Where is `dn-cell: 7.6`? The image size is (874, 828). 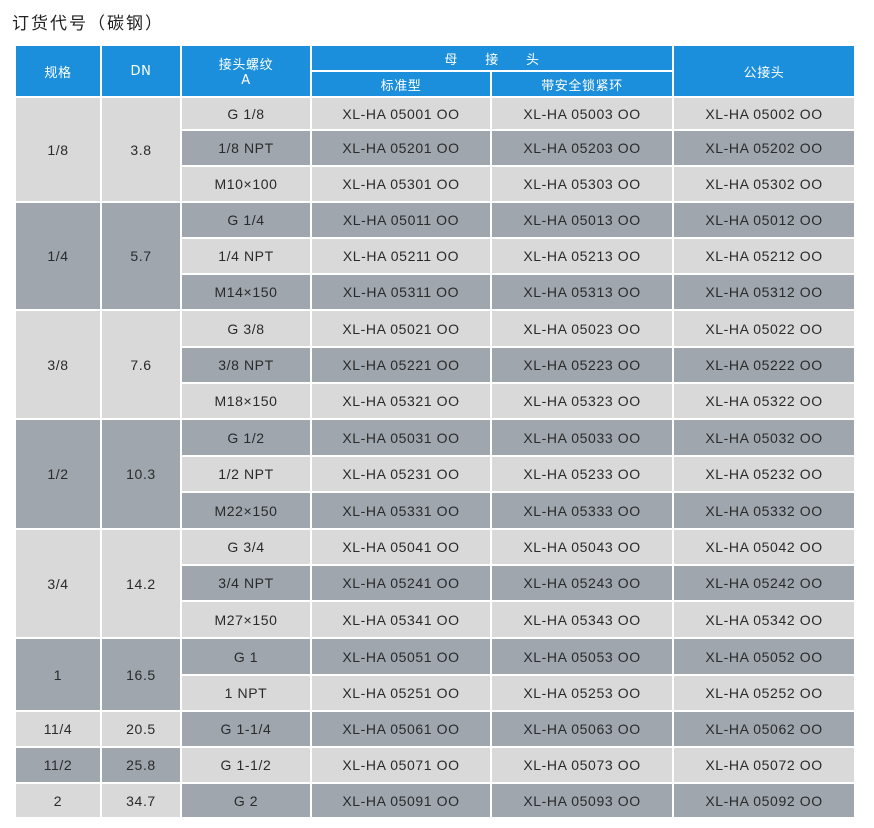
dn-cell: 7.6 is located at coordinates (141, 364).